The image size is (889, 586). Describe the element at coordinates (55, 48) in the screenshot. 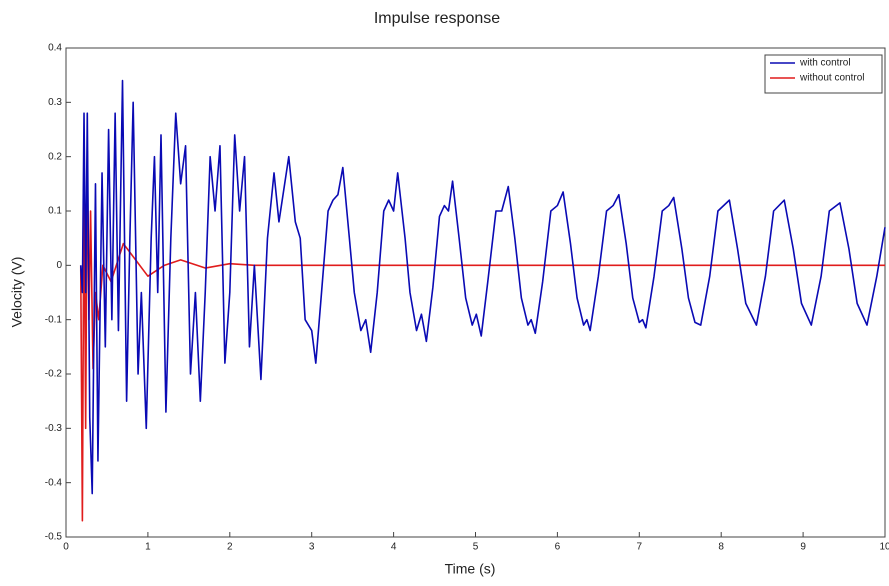

I see `y-tick-label: 0.4` at that location.